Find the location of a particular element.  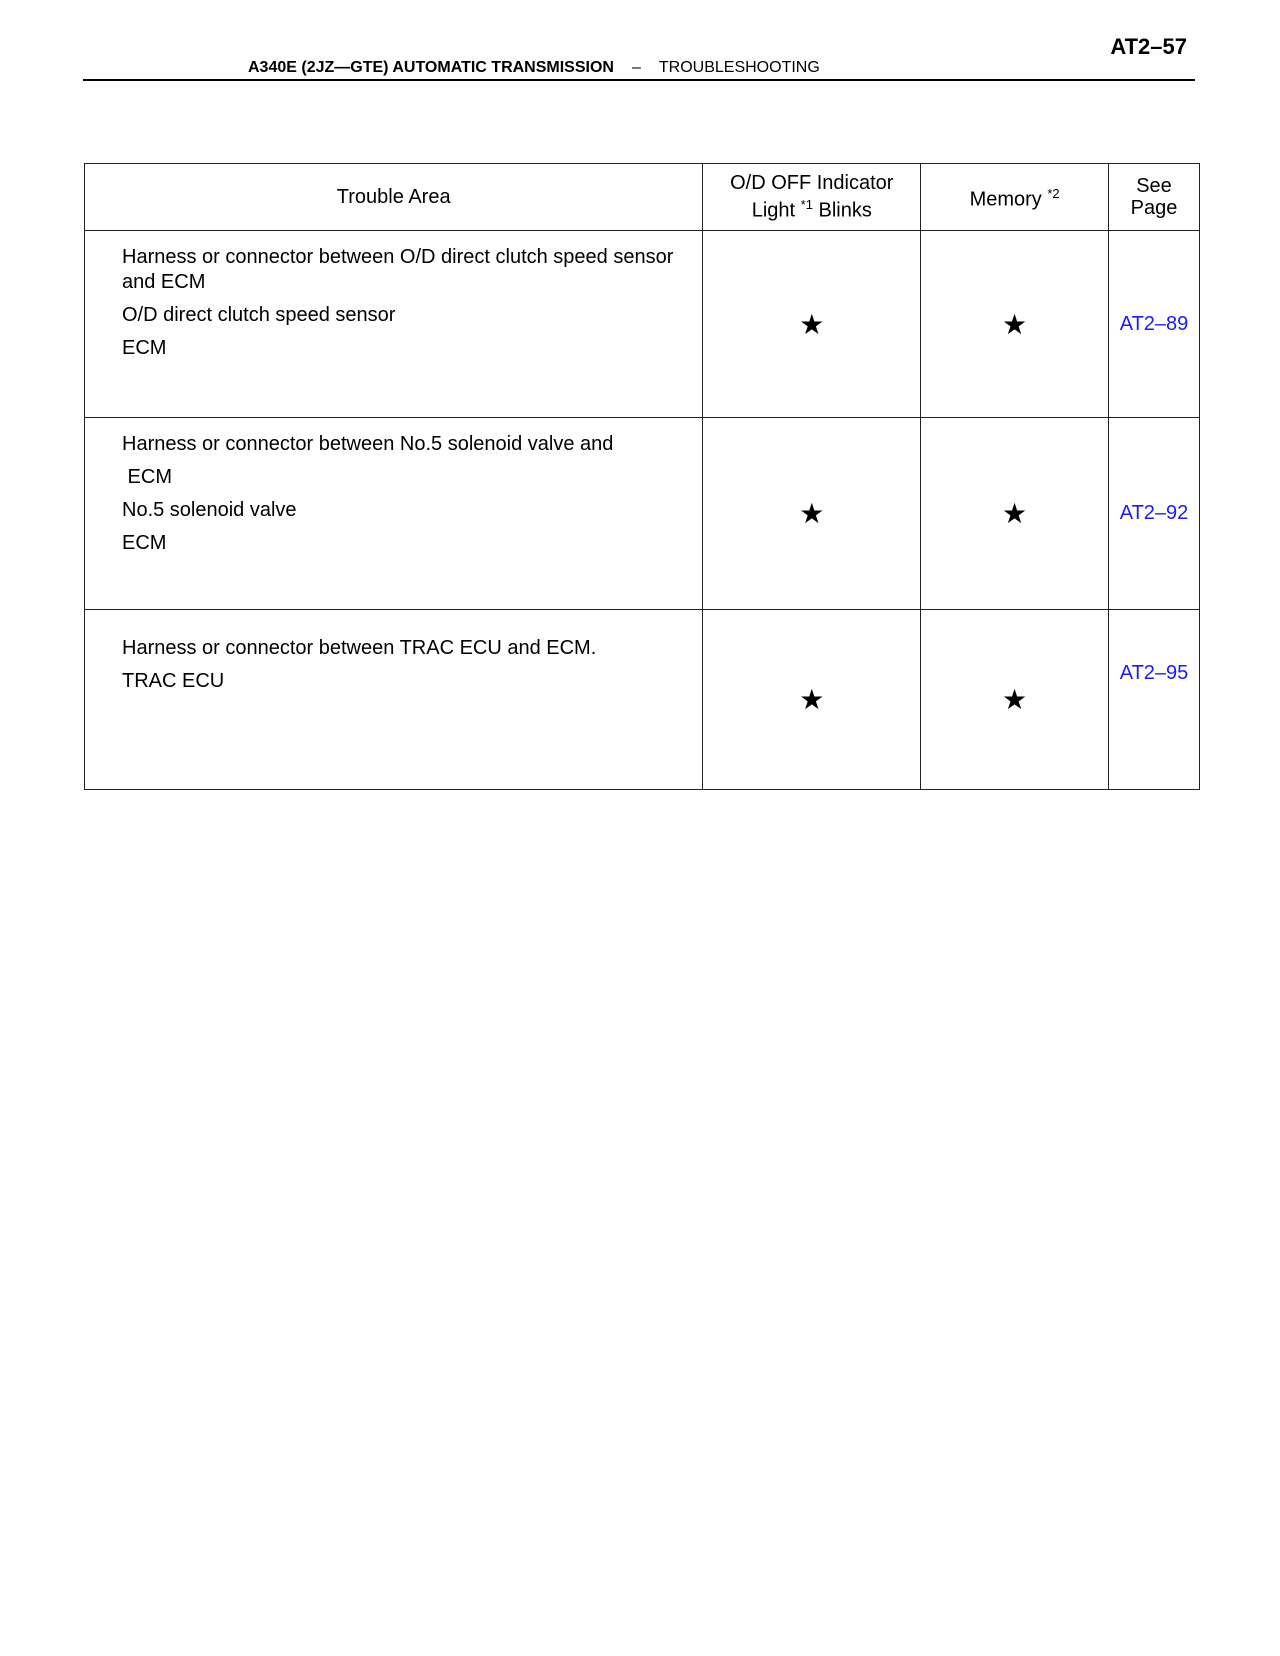

header-text: Page is located at coordinates (1154, 208).